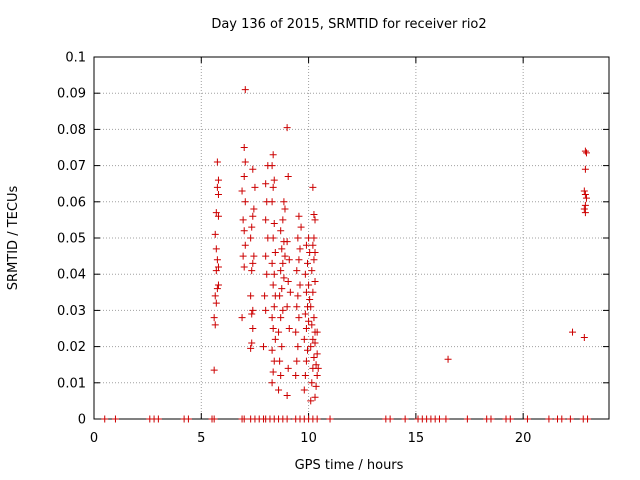  Describe the element at coordinates (71, 94) in the screenshot. I see `y-tick-label: 0.09` at that location.